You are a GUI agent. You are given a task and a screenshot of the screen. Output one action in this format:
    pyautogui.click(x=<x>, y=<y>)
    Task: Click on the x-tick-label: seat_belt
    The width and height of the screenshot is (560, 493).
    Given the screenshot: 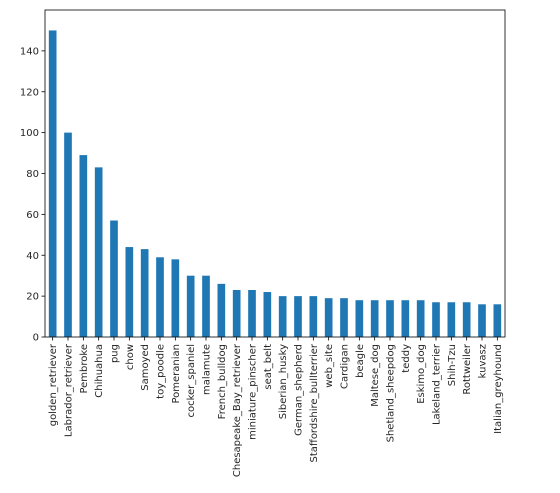 What is the action you would take?
    pyautogui.click(x=268, y=367)
    